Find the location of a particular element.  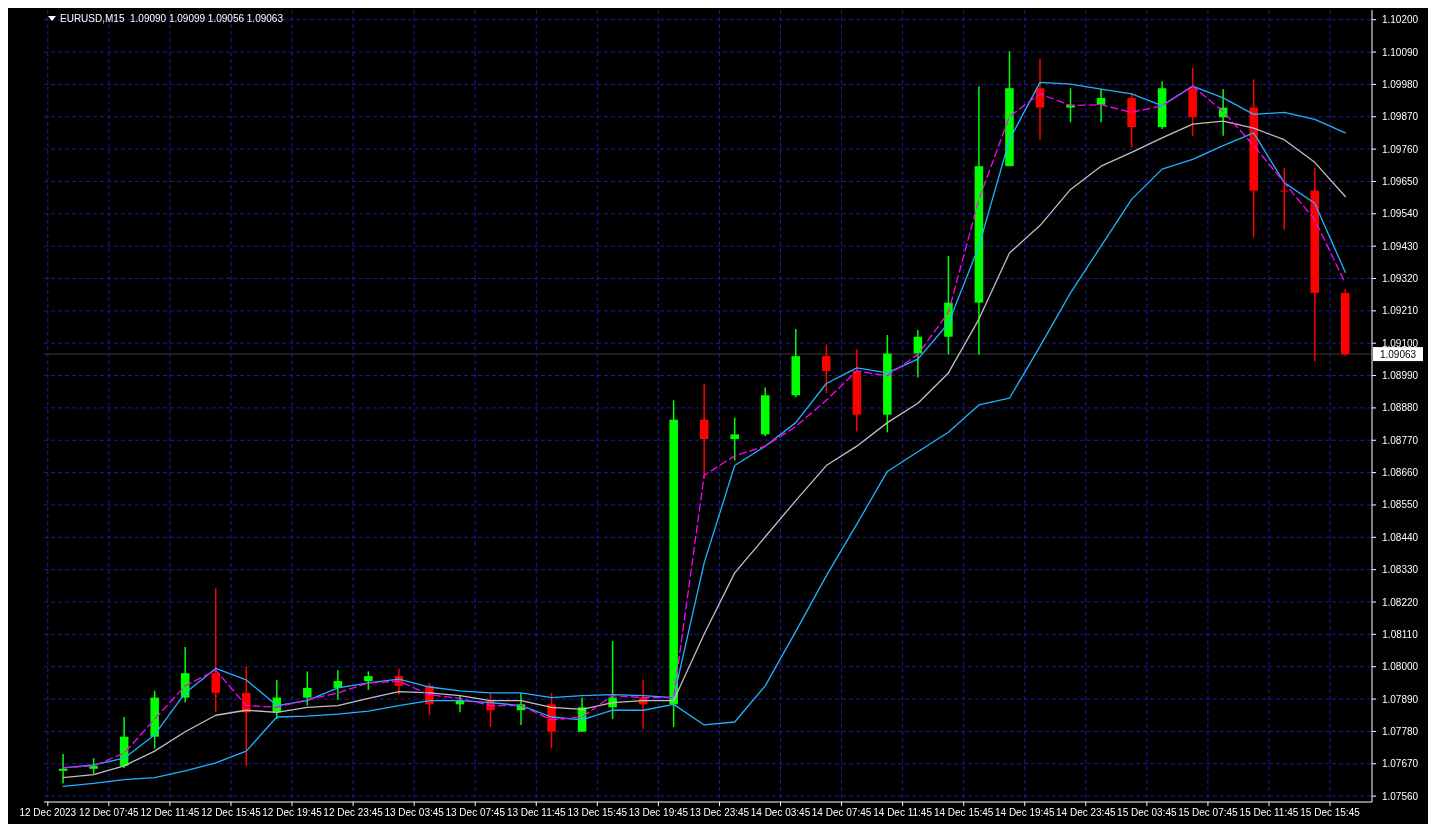

y-tick-label: 1.10090 is located at coordinates (1400, 52).